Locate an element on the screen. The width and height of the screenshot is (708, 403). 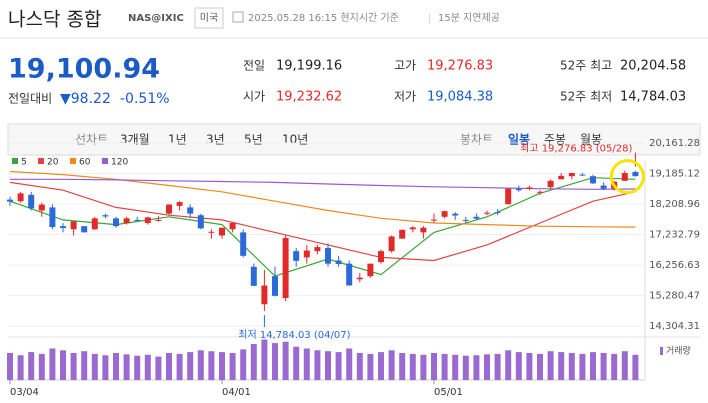
price: 19,100.94 is located at coordinates (84, 69).